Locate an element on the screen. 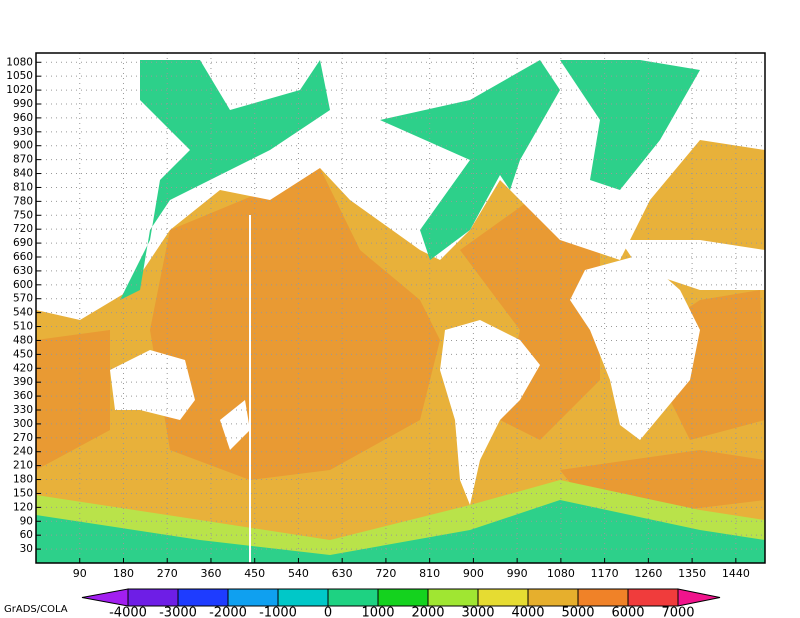 The image size is (800, 618). x-tick-label: 720 is located at coordinates (385, 573).